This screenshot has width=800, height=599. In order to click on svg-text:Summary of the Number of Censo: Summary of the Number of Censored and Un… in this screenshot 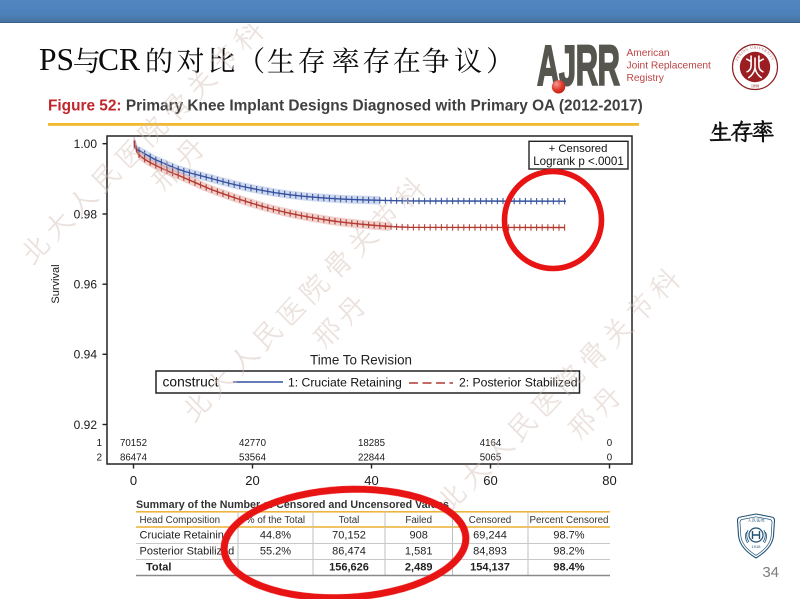, I will do `click(292, 505)`.